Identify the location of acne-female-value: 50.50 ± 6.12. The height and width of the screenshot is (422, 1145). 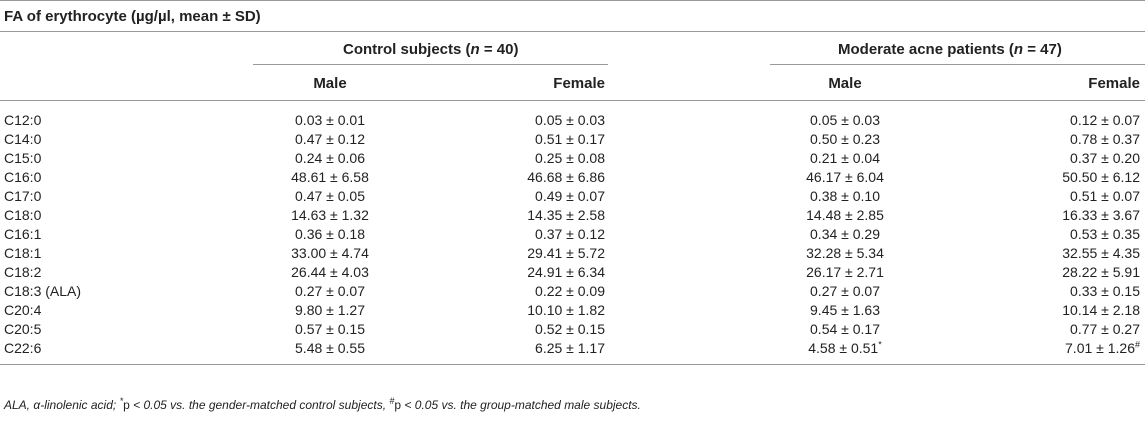
(1101, 177).